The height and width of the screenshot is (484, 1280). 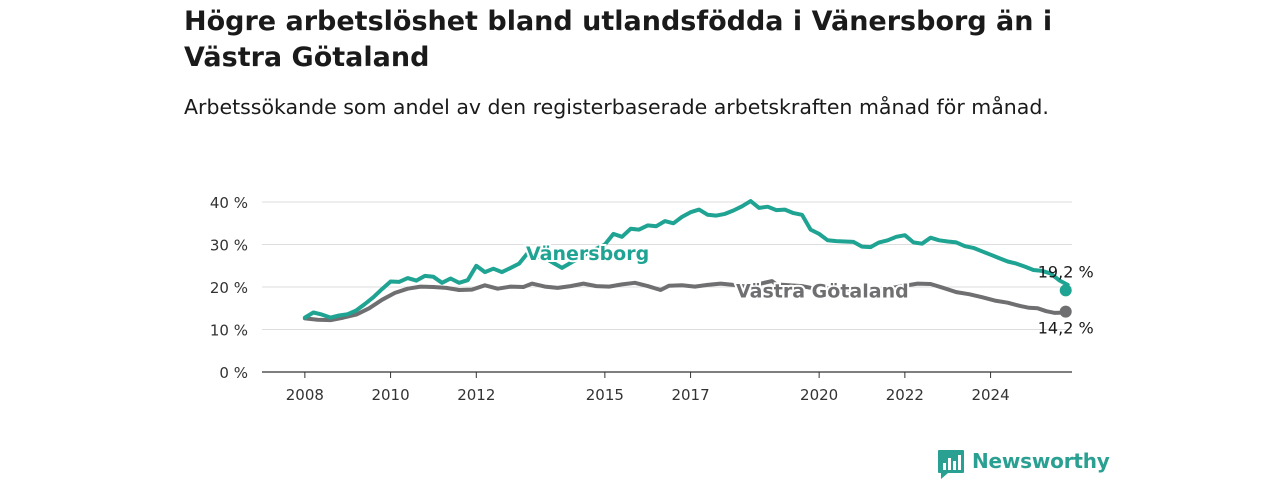 What do you see at coordinates (587, 254) in the screenshot?
I see `vanersborg-series-label: Vänersborg` at bounding box center [587, 254].